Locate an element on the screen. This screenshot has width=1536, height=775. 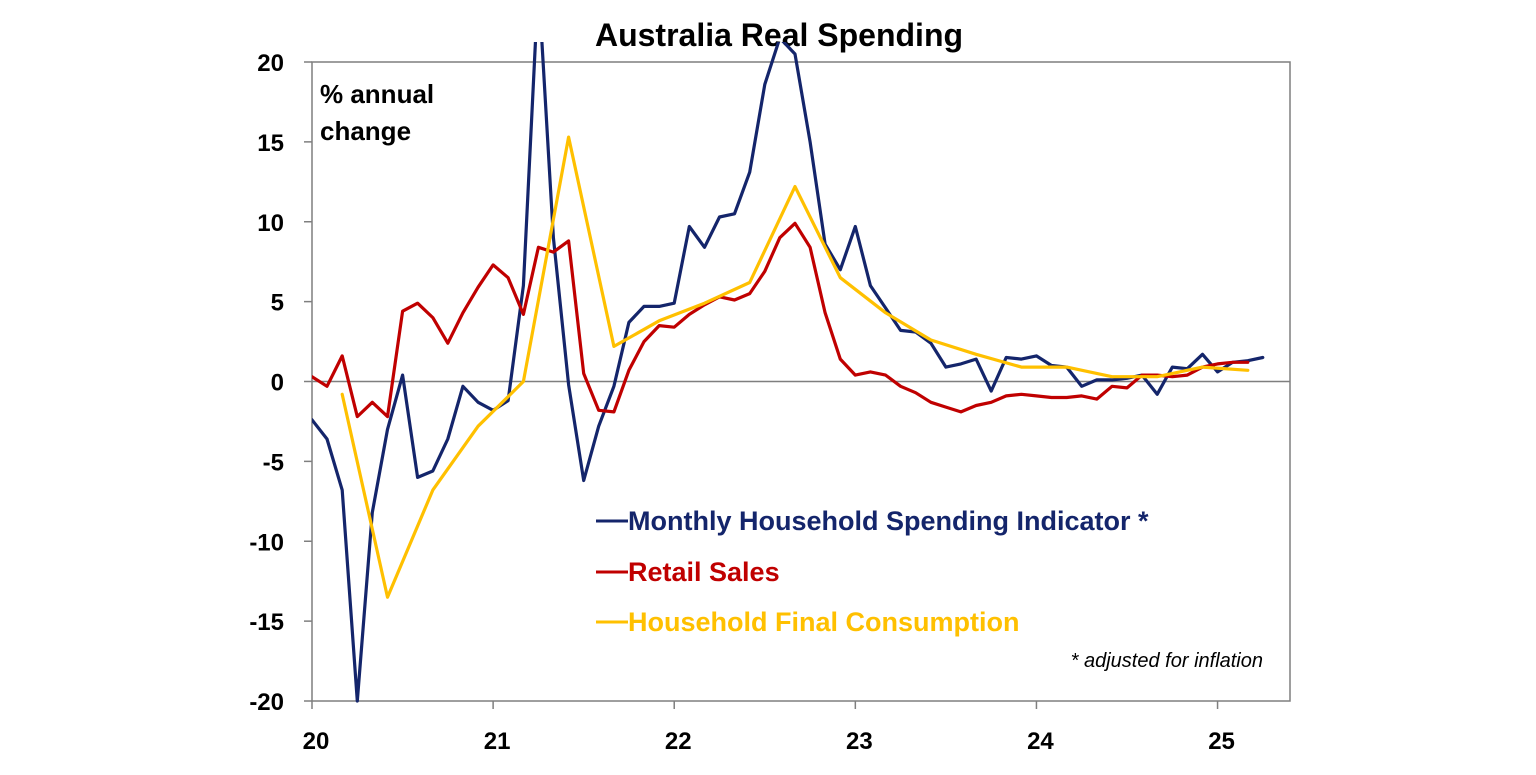
x-tick-label: 21 is located at coordinates (497, 741).